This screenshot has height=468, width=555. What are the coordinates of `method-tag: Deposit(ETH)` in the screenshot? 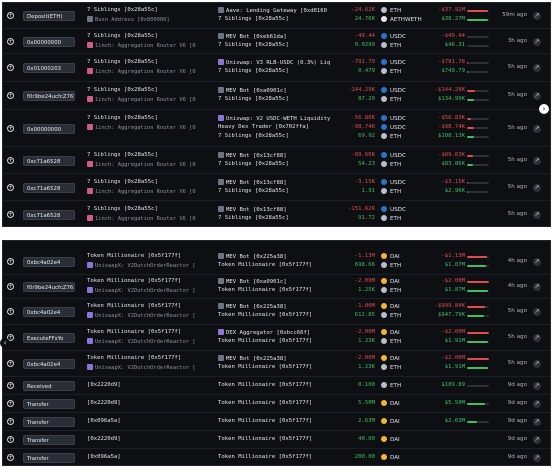 It's located at (49, 16).